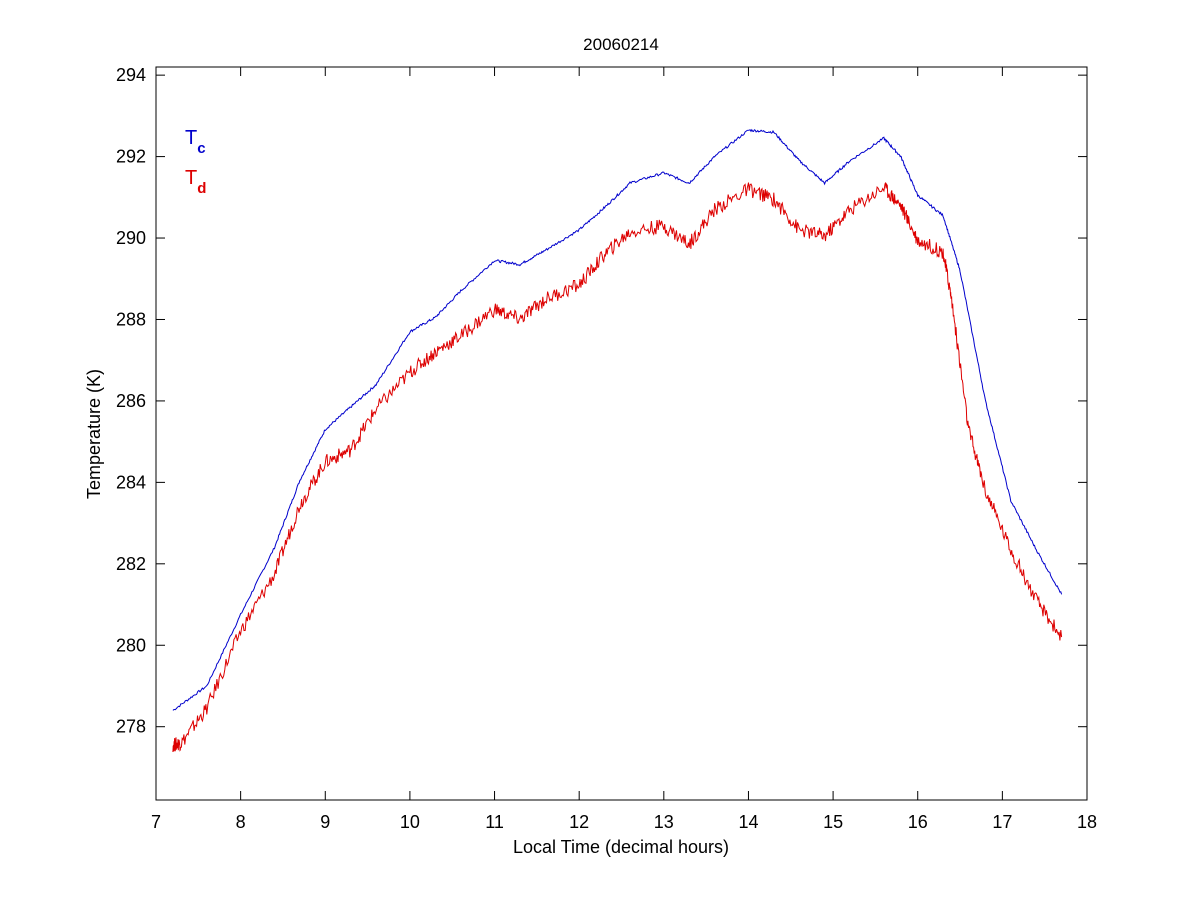 This screenshot has width=1200, height=905. What do you see at coordinates (621, 847) in the screenshot?
I see `x-axis-label: Local Time (decimal hours)` at bounding box center [621, 847].